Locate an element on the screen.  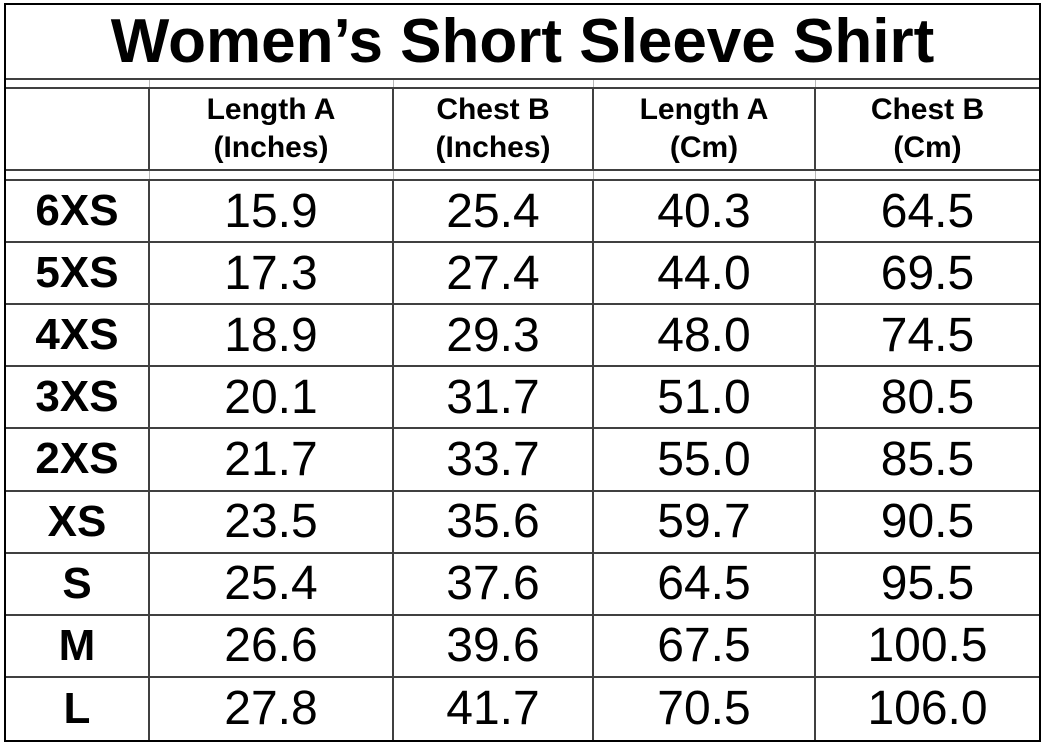
value-length-inches: 27.8 is located at coordinates (272, 708).